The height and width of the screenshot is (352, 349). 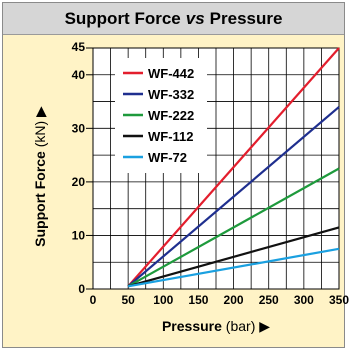 What do you see at coordinates (79, 128) in the screenshot?
I see `y-tick-label: 30` at bounding box center [79, 128].